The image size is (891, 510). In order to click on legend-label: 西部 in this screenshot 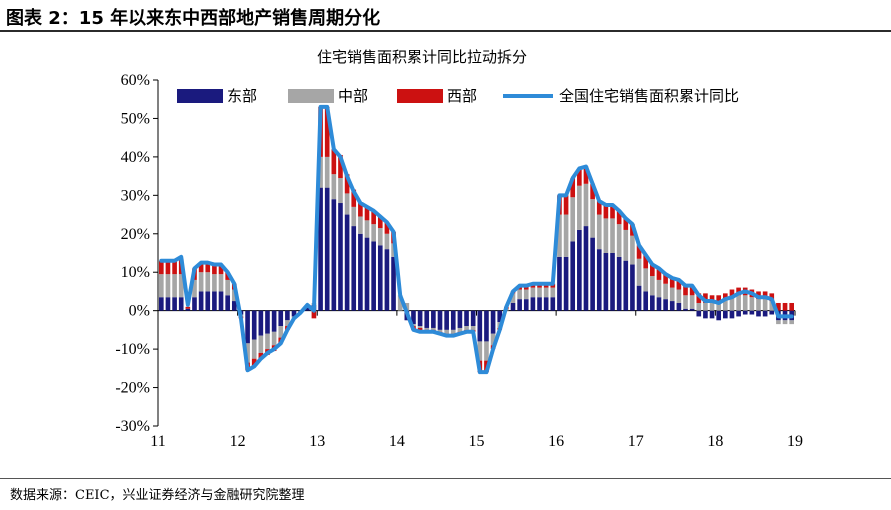, I will do `click(462, 96)`.